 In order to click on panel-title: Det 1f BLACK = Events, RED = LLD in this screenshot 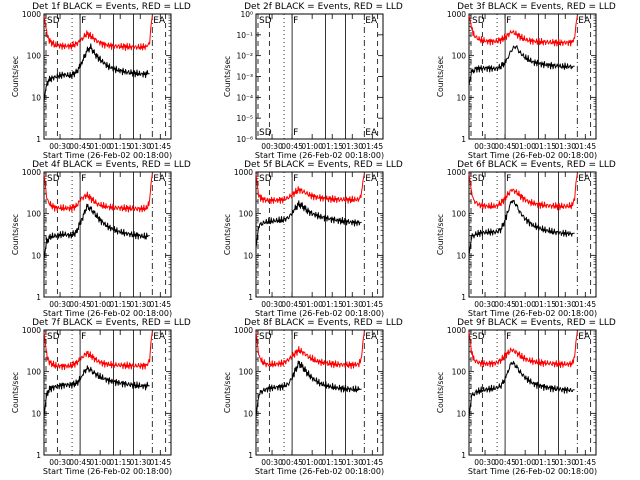, I will do `click(111, 7)`.